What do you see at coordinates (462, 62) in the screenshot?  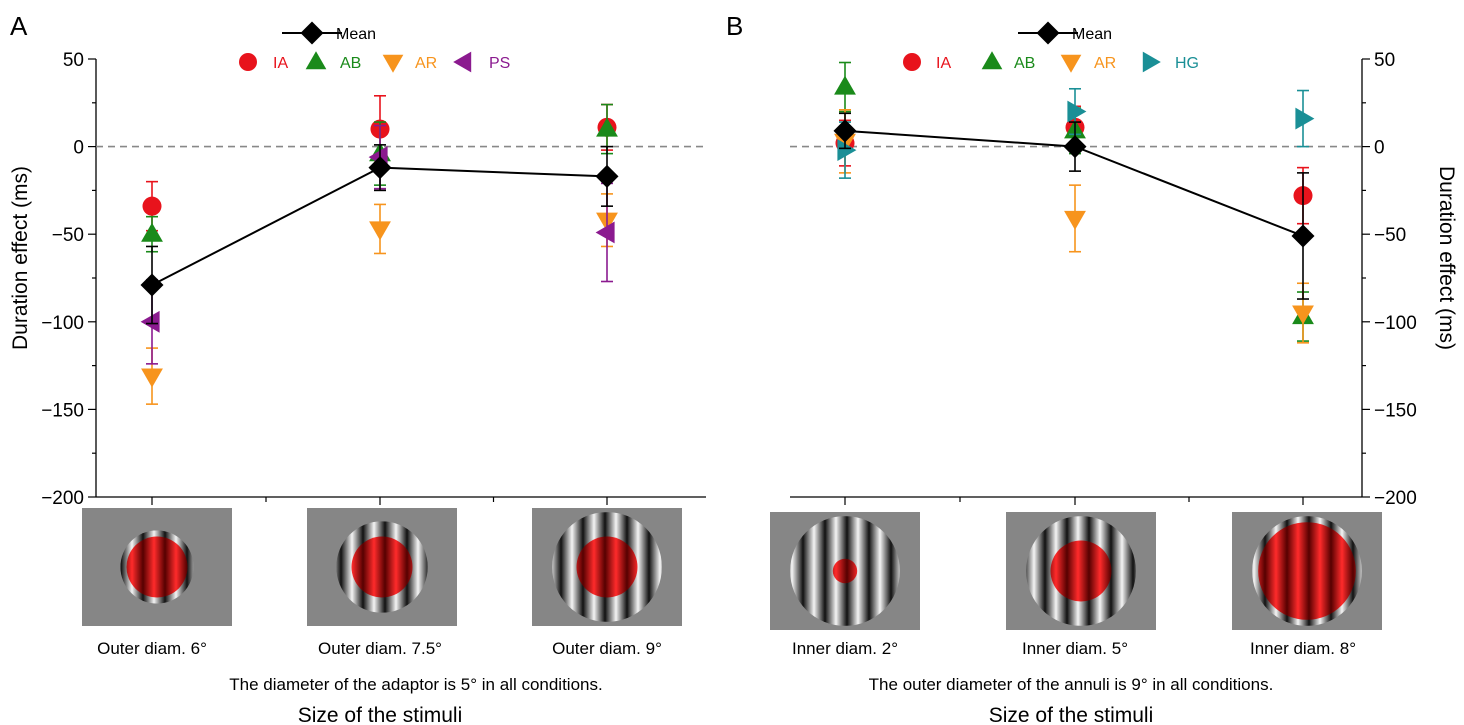 I see `legend-ps-marker` at bounding box center [462, 62].